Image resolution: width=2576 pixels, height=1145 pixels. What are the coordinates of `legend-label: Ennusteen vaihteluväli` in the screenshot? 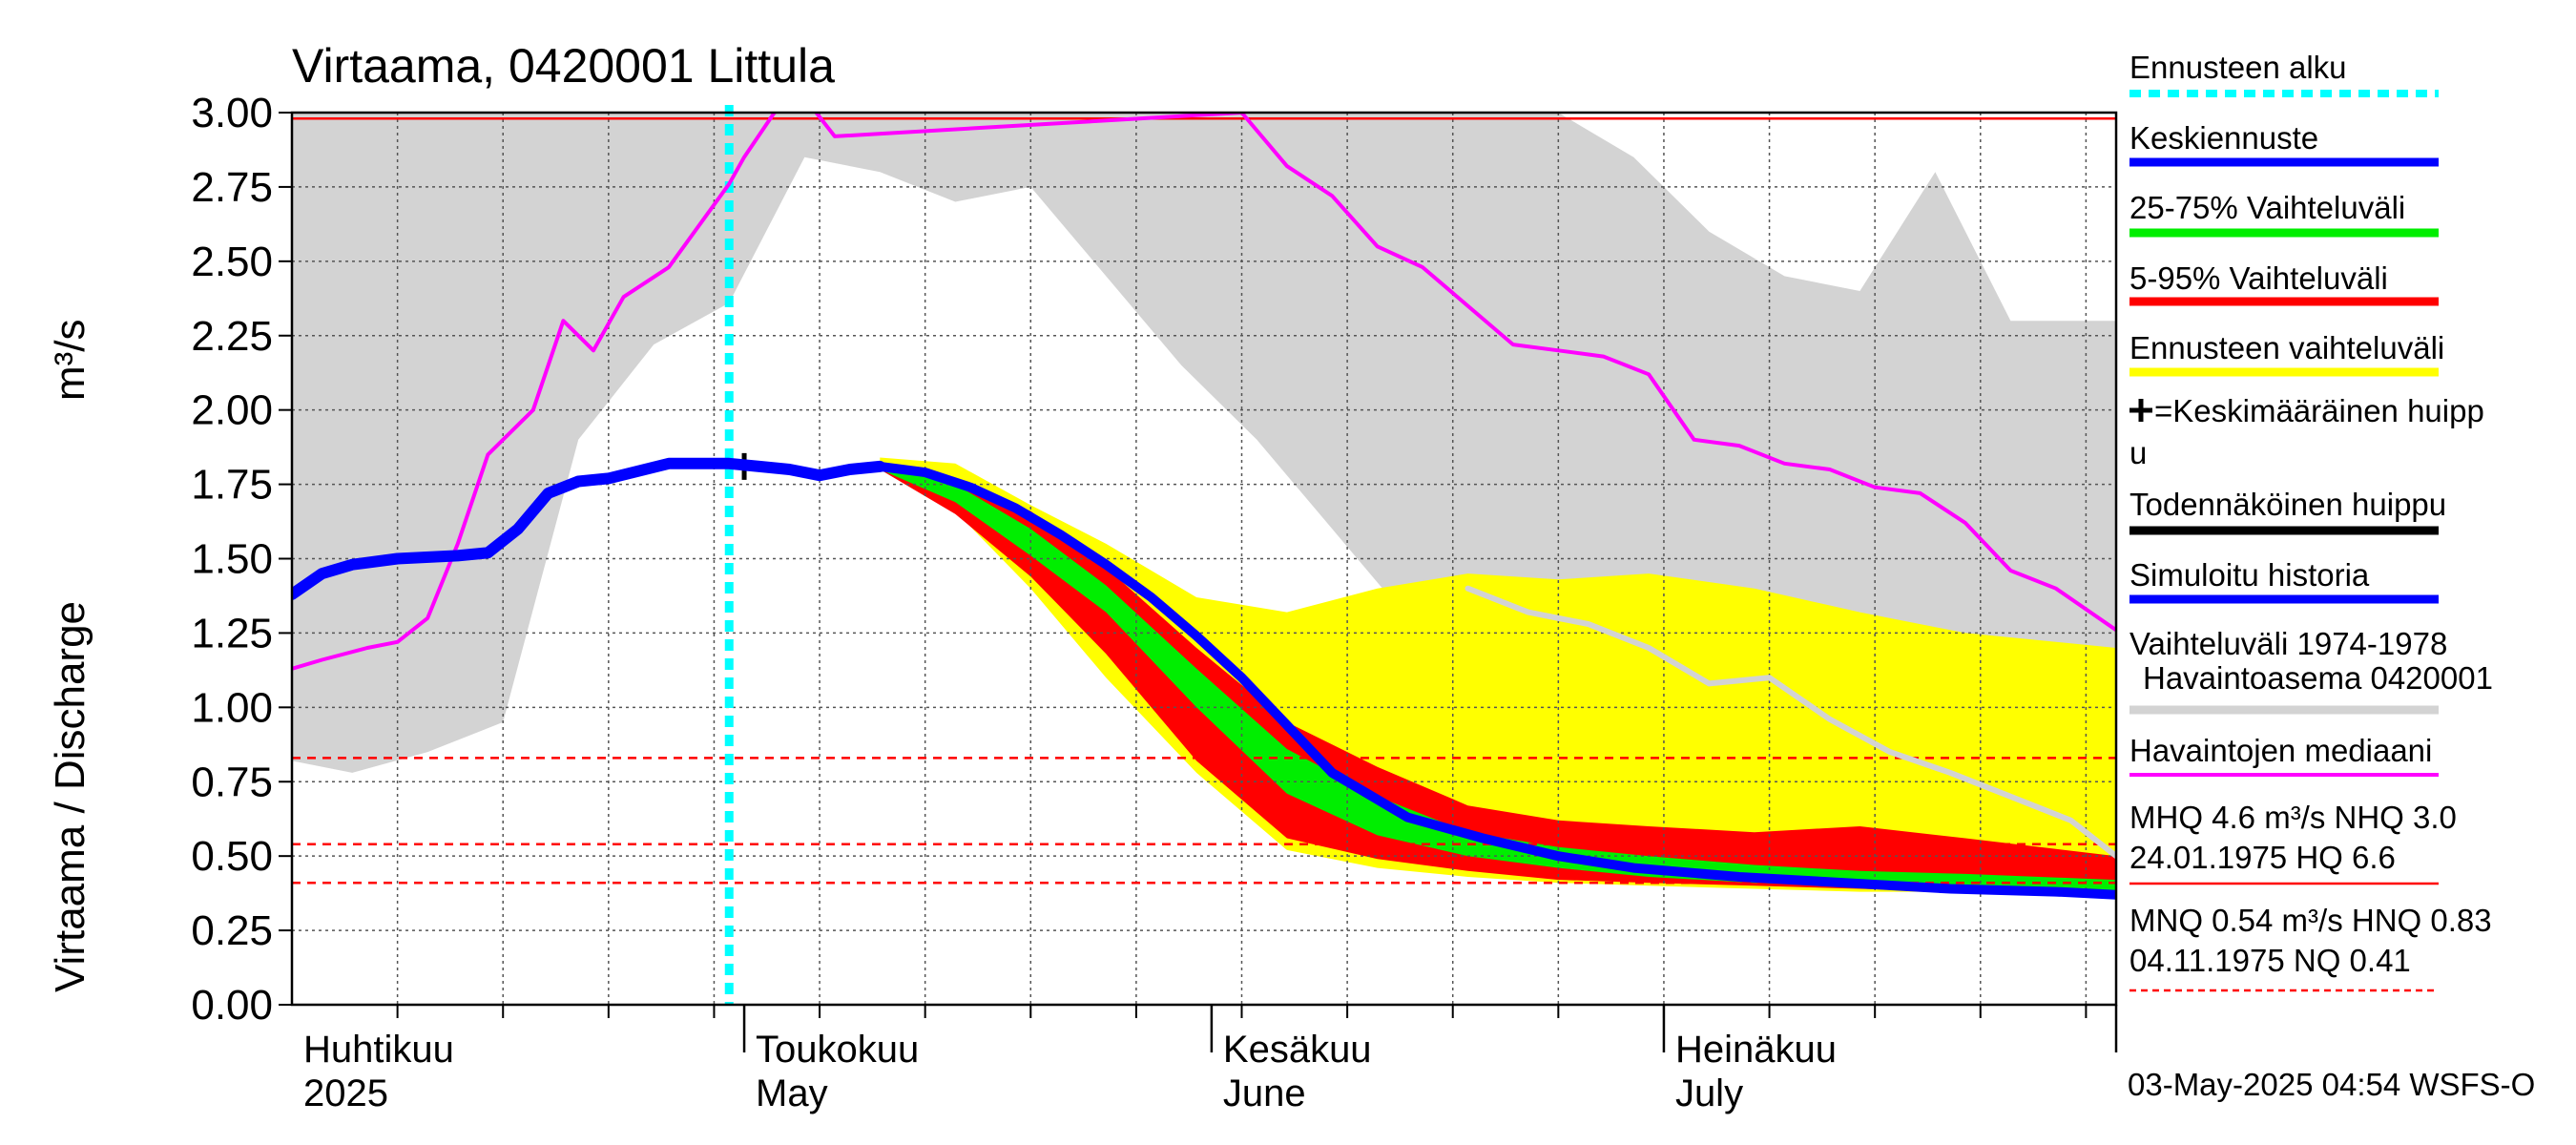 It's located at (2286, 348).